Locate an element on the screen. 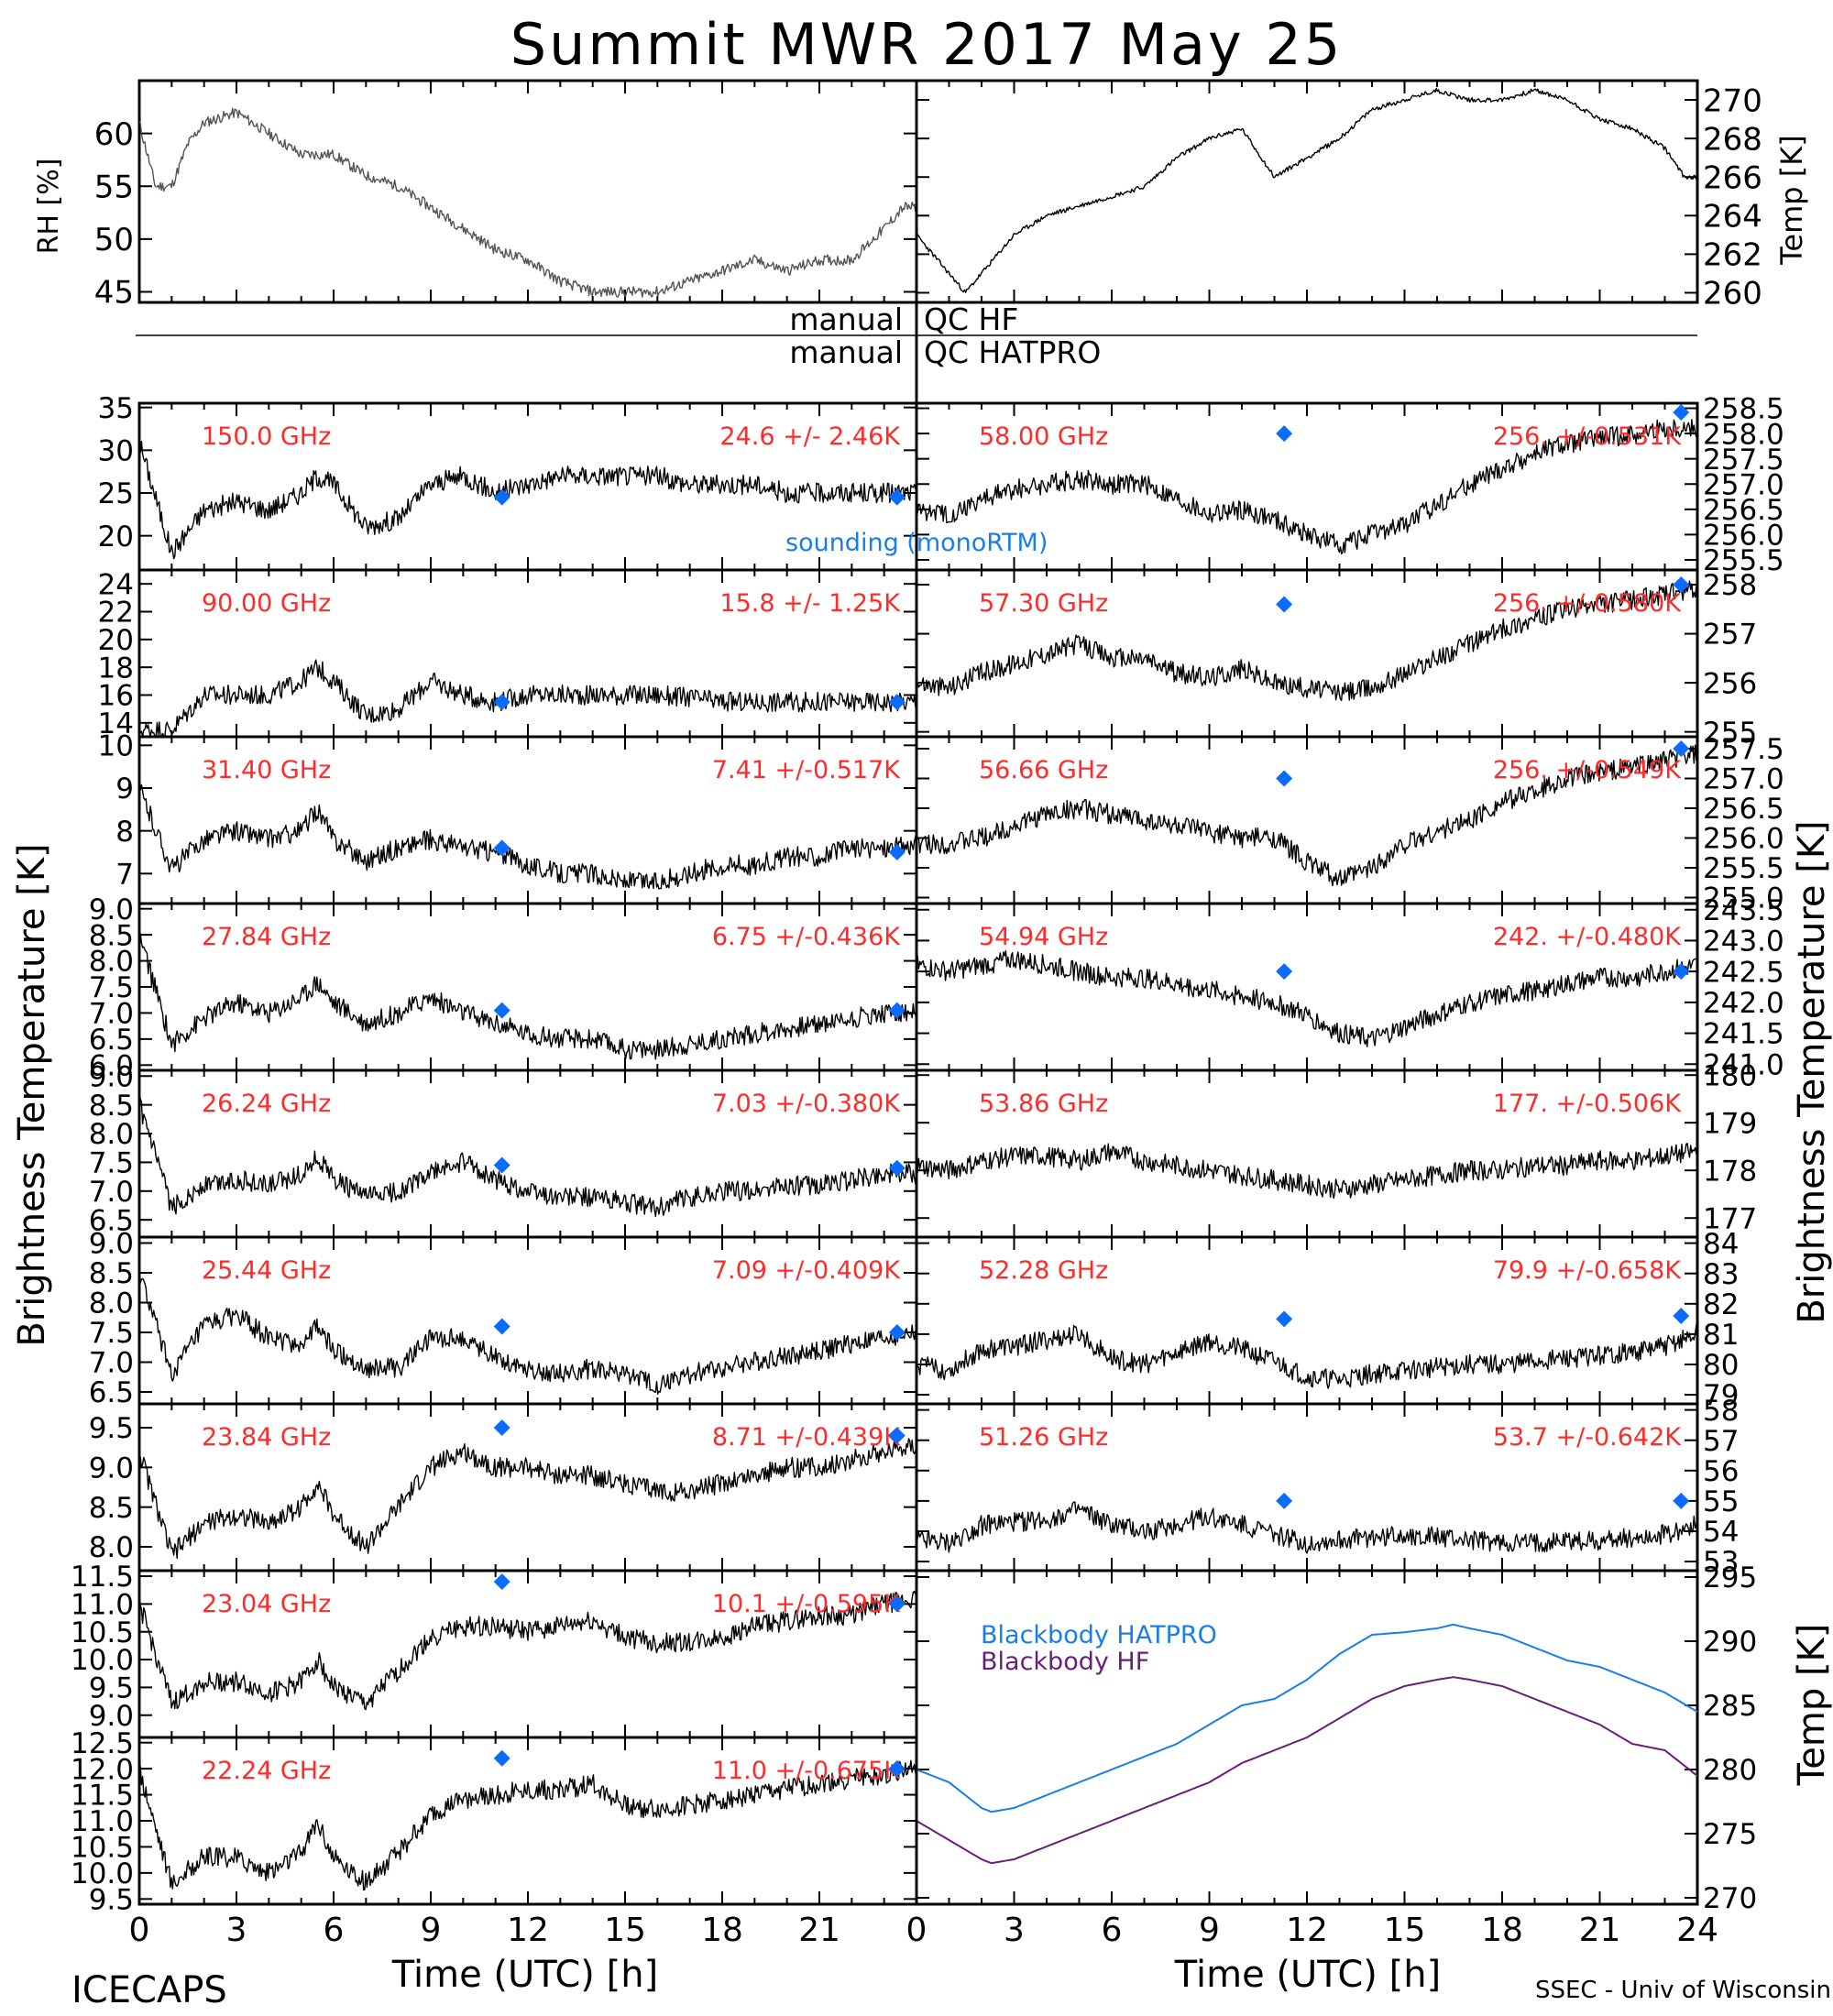 This screenshot has width=1833, height=2016. panel-R4: 177 178 179 180 53.86 GHz 177. +/-0.506K is located at coordinates (1336, 1149).